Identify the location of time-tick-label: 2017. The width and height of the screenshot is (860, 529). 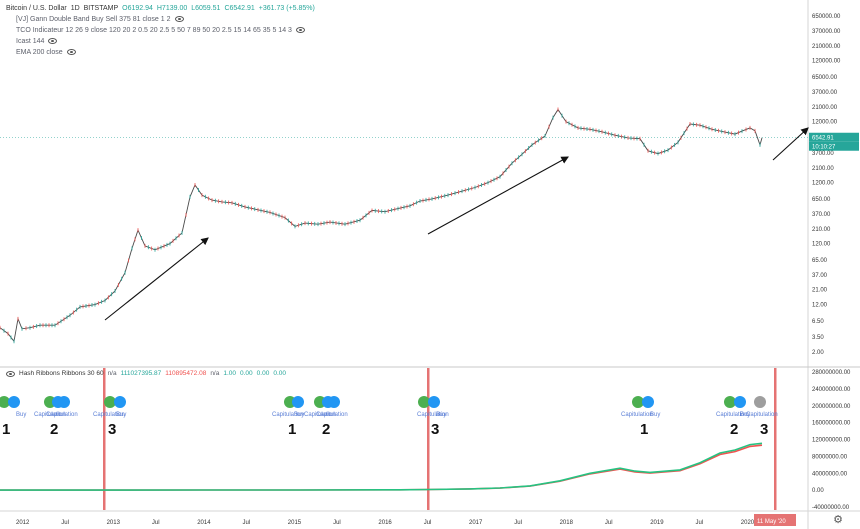
(476, 523).